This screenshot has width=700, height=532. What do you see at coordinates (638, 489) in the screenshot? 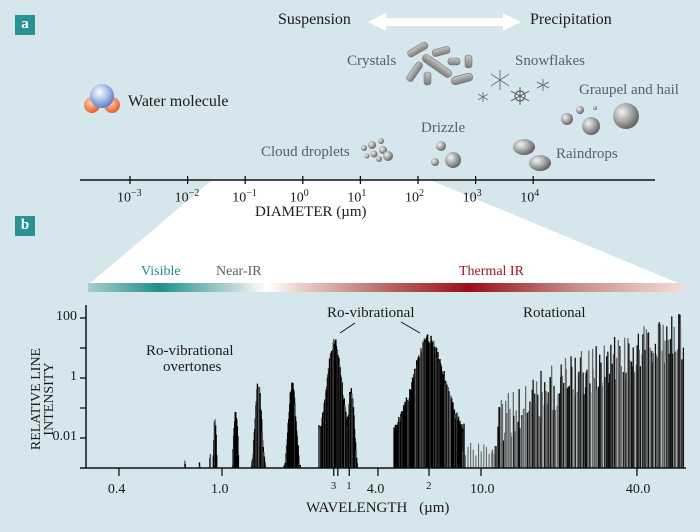
I see `x-tick-label: 40.0` at bounding box center [638, 489].